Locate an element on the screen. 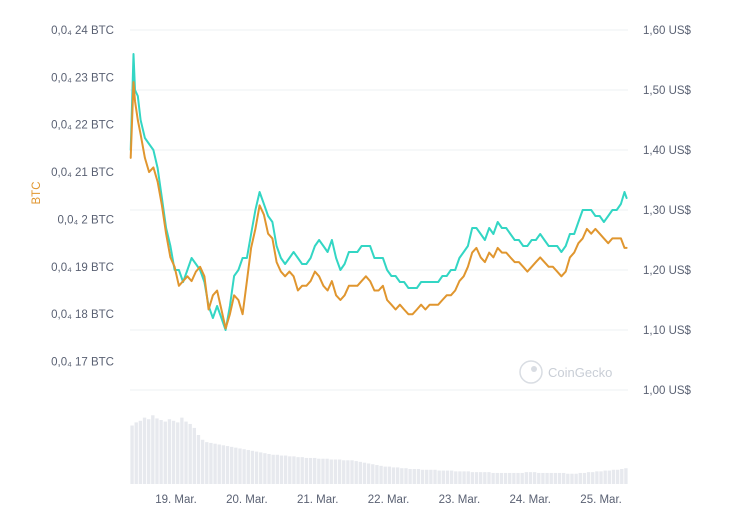 This screenshot has height=514, width=741. left-tick-label: 0,0₄ 23 BTC is located at coordinates (82, 78).